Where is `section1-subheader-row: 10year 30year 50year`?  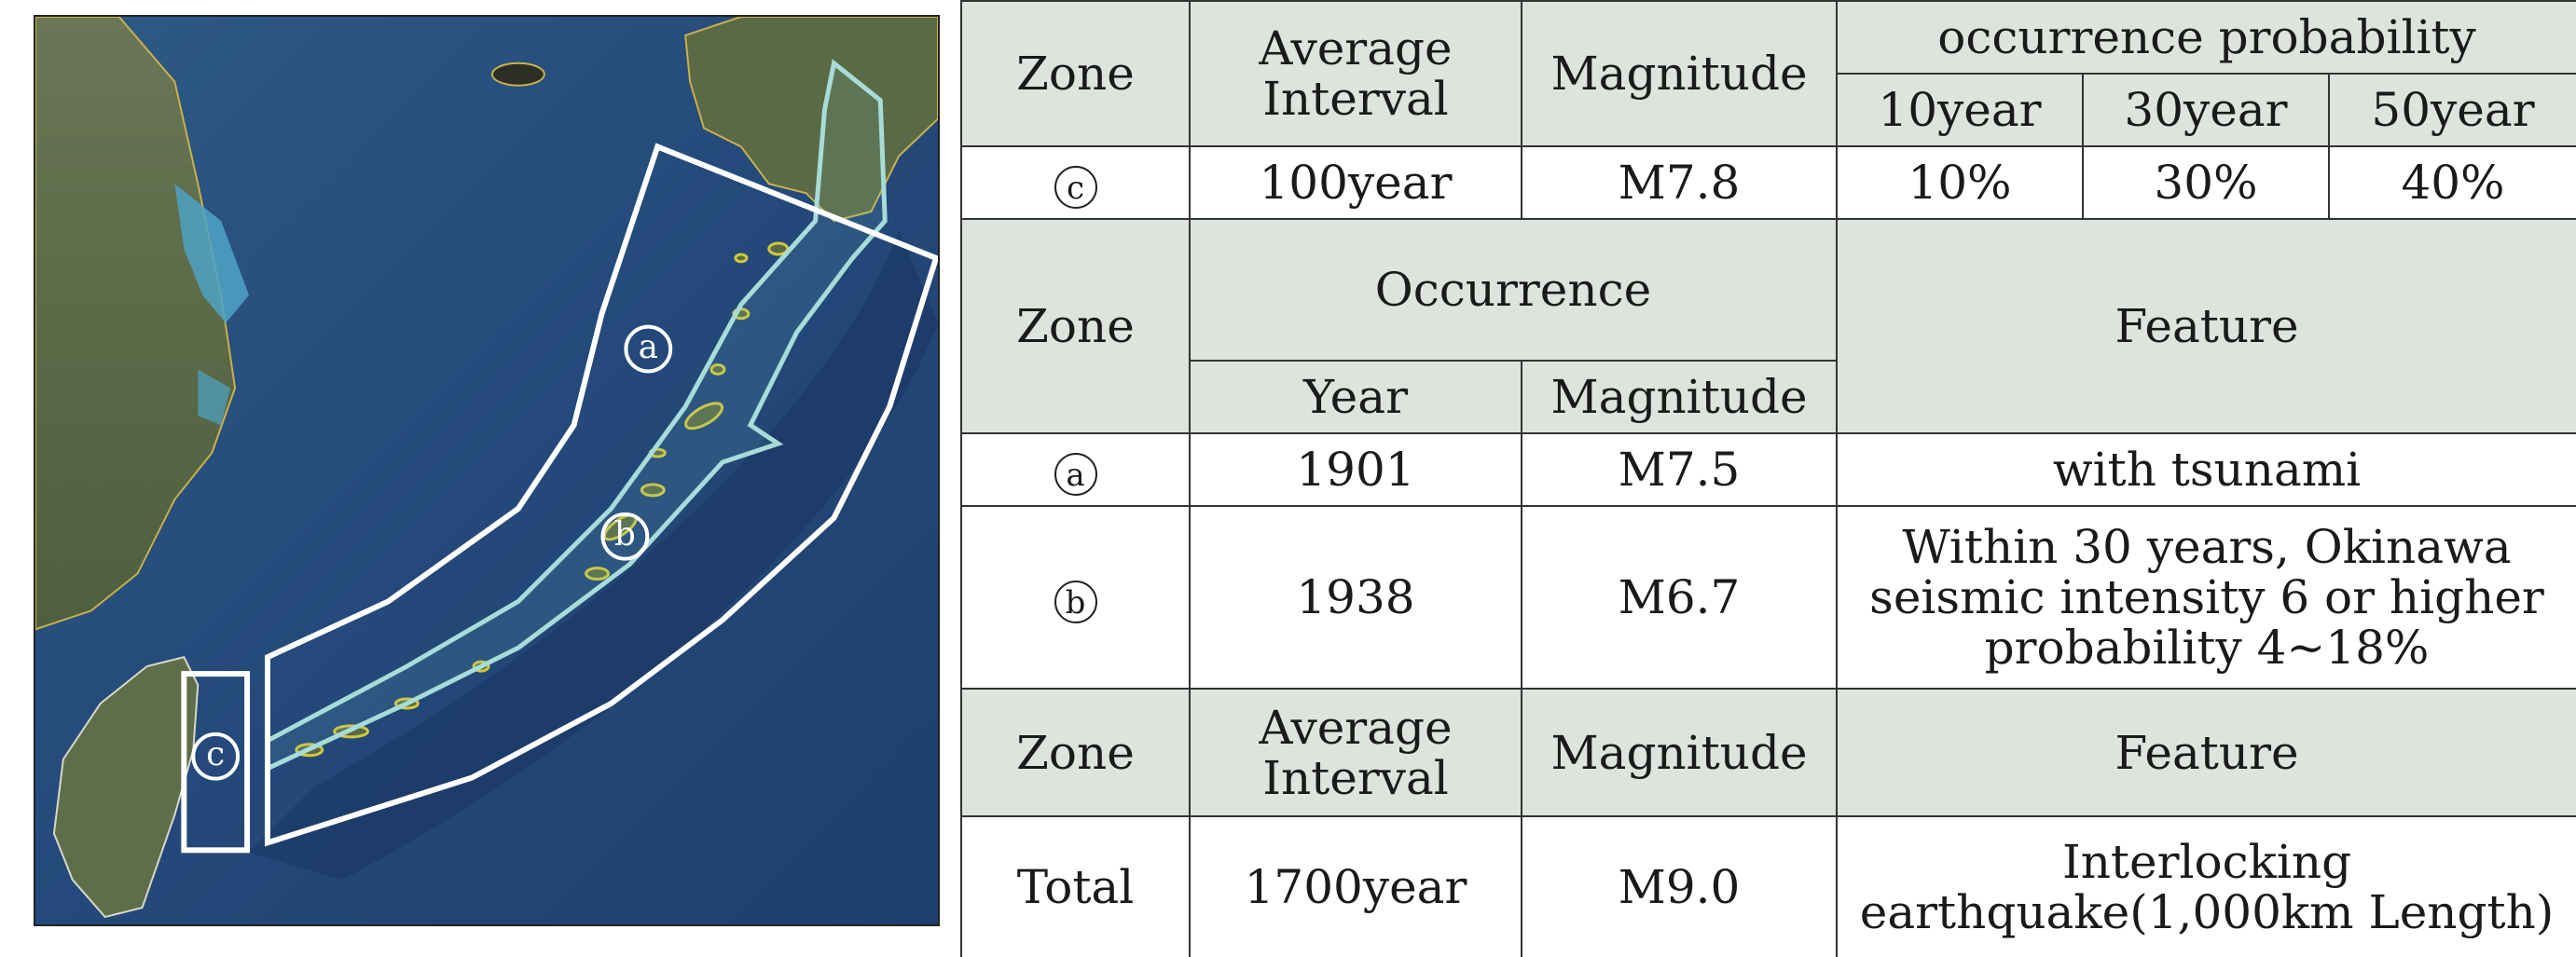
section1-subheader-row: 10year 30year 50year is located at coordinates (1769, 110).